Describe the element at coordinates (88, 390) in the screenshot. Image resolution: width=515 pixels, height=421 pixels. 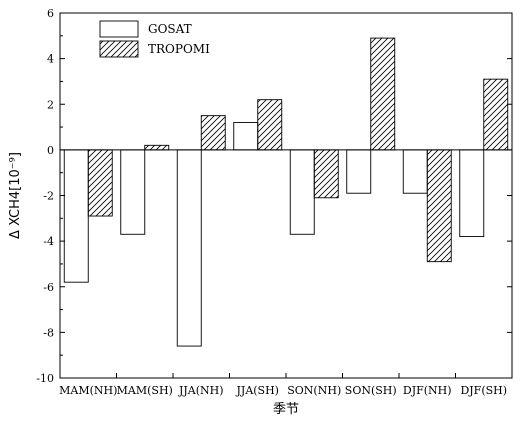
I see `x-tick-label: MAM(NH)` at that location.